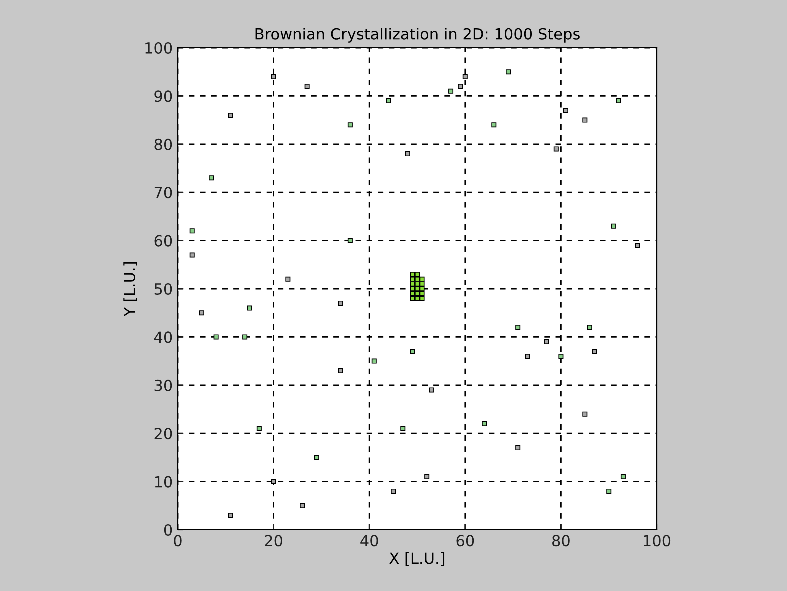  What do you see at coordinates (178, 541) in the screenshot?
I see `x-tick-label: 0` at bounding box center [178, 541].